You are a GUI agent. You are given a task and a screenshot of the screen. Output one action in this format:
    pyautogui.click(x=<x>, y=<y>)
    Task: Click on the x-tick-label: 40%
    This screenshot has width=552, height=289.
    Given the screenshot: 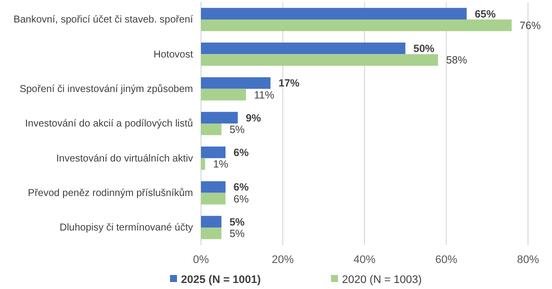 What is the action you would take?
    pyautogui.click(x=364, y=260)
    